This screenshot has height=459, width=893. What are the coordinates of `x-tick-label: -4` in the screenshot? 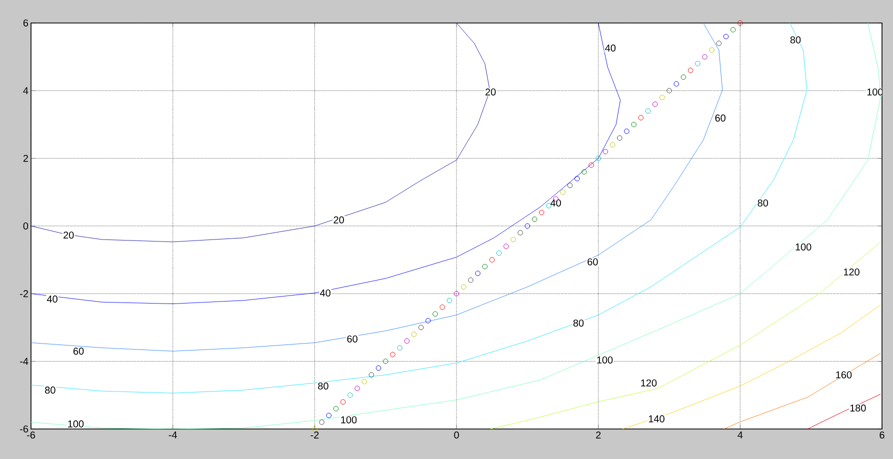 It's located at (172, 435).